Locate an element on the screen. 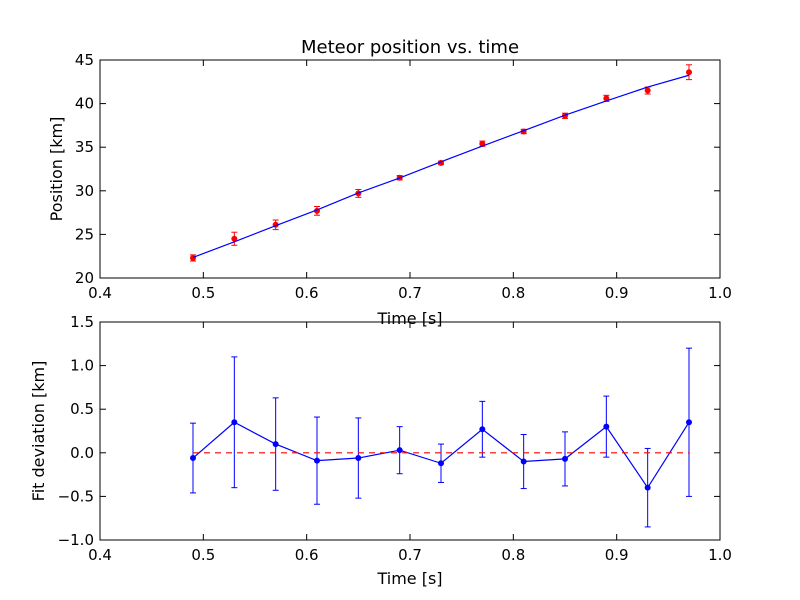  bottom-x-tick-label: 0.8 is located at coordinates (513, 555).